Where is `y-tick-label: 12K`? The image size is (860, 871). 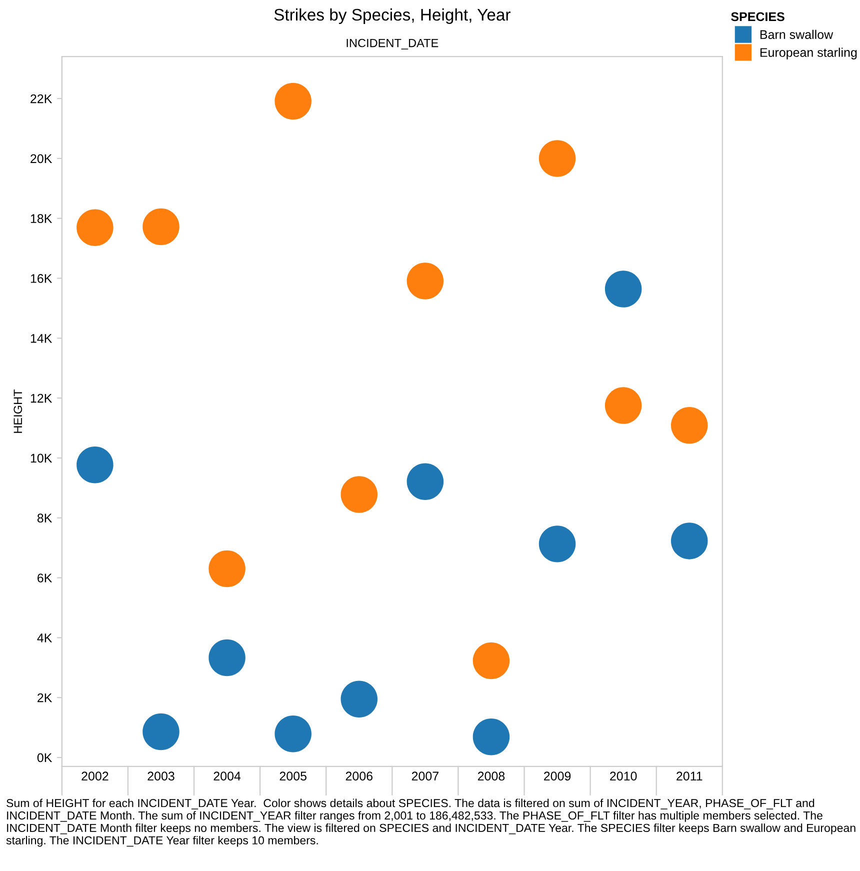
y-tick-label: 12K is located at coordinates (41, 398).